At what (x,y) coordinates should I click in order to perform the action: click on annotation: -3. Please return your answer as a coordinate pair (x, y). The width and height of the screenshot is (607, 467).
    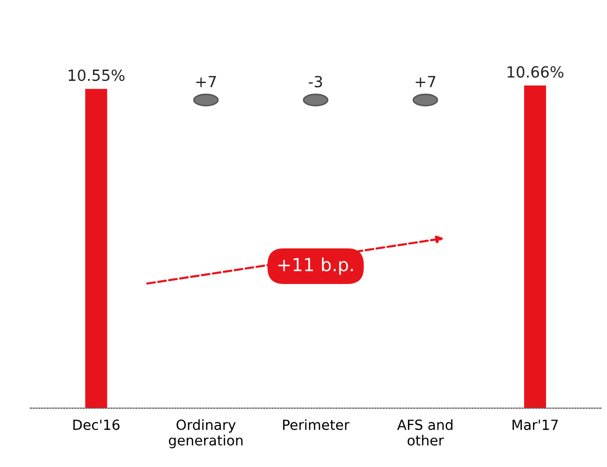
    Looking at the image, I should click on (315, 82).